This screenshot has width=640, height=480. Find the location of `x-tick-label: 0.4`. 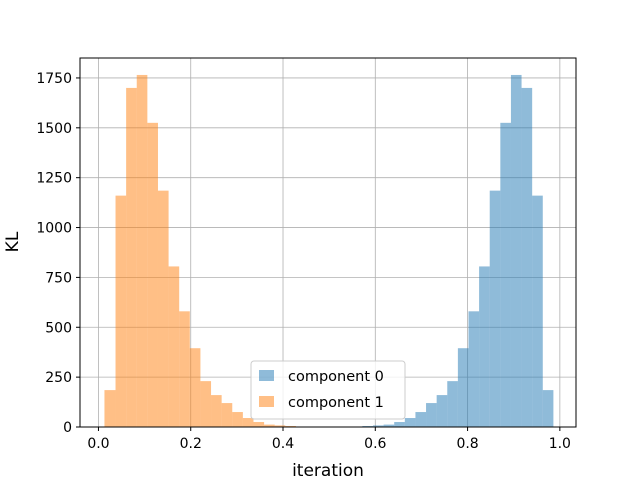

x-tick-label: 0.4 is located at coordinates (283, 444).